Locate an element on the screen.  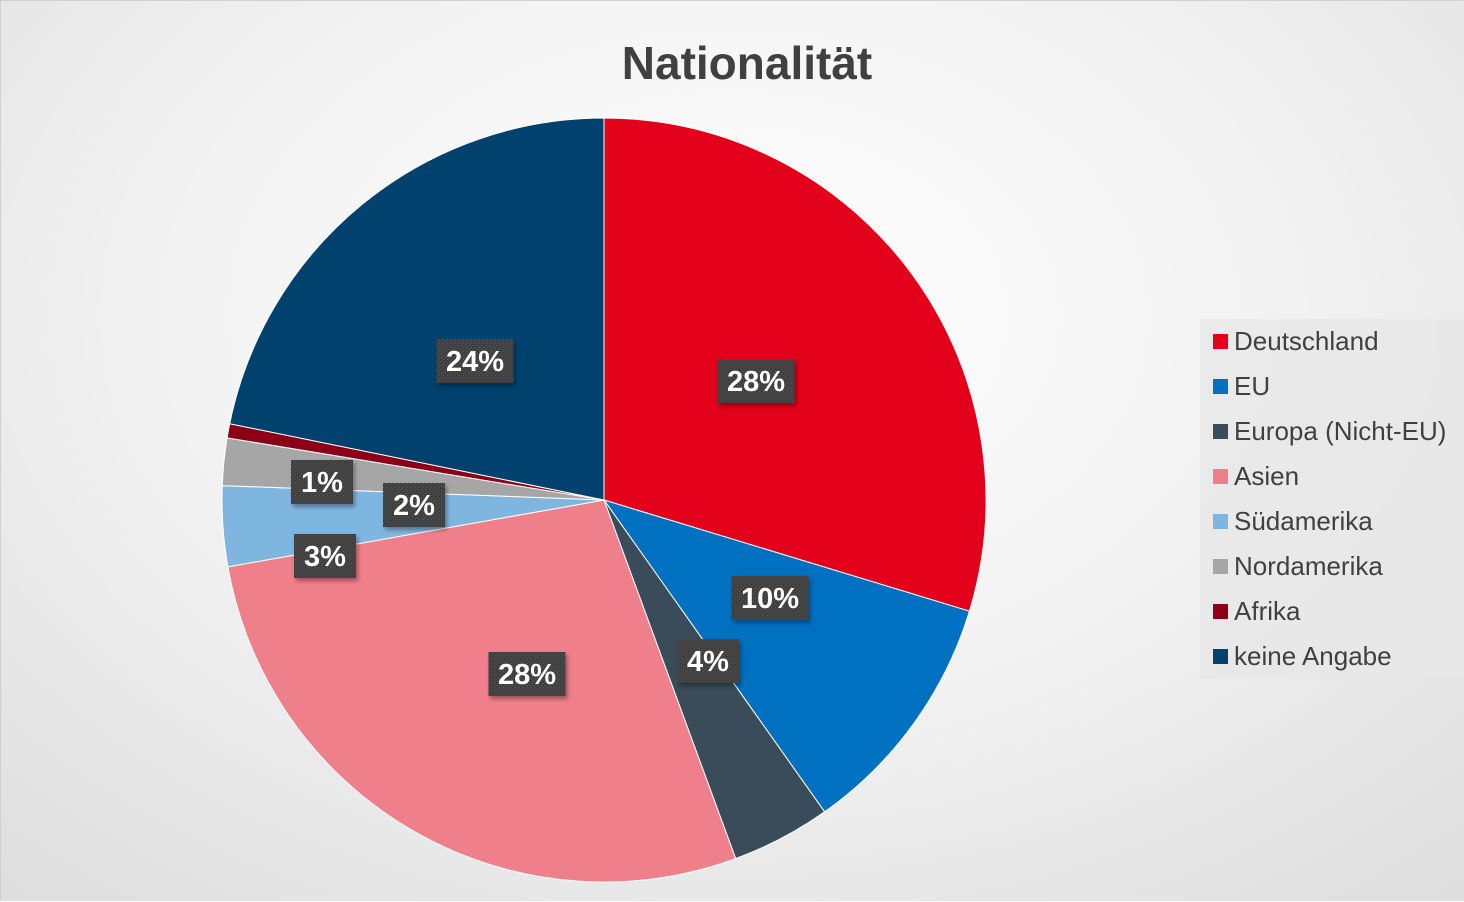
pie-slice-eu is located at coordinates (786, 656).